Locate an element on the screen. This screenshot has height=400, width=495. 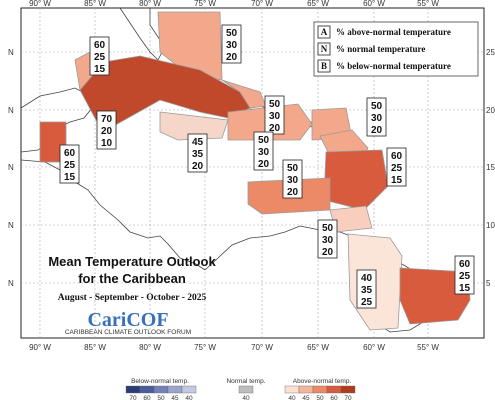
lat-label-5: 5 is located at coordinates (488, 283).